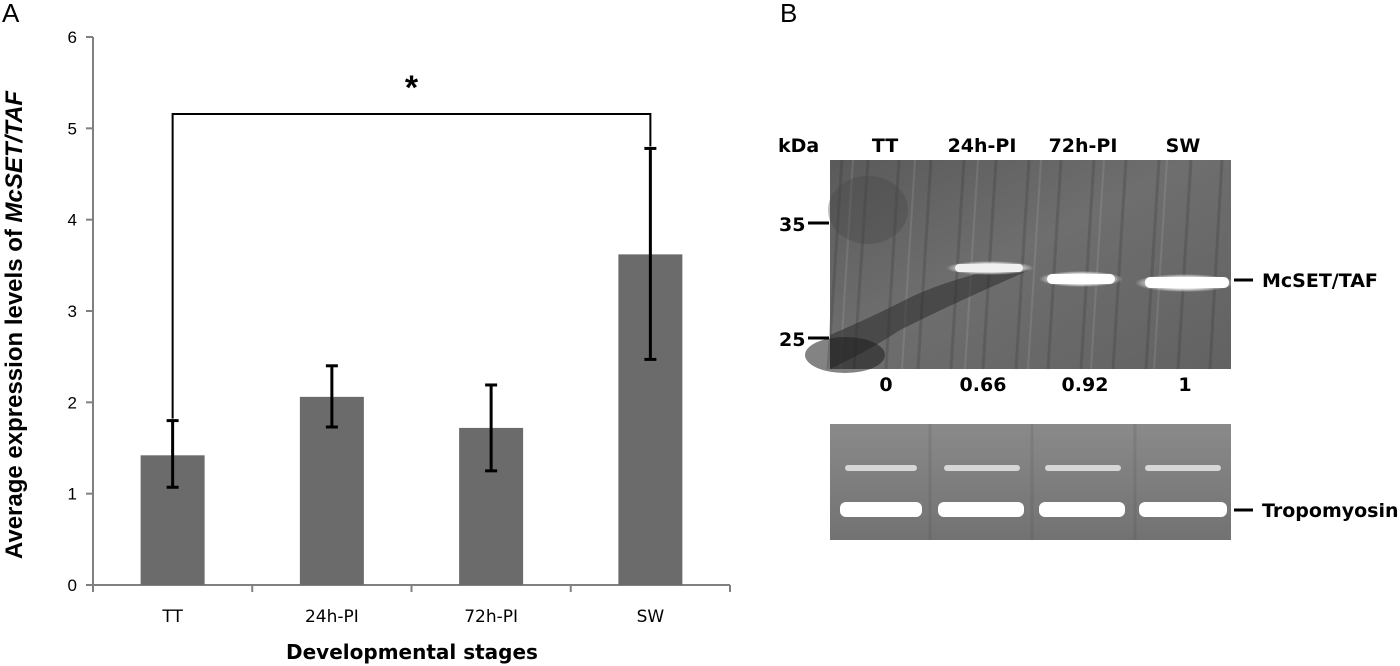  Describe the element at coordinates (72, 128) in the screenshot. I see `y-tick-label: 5` at that location.